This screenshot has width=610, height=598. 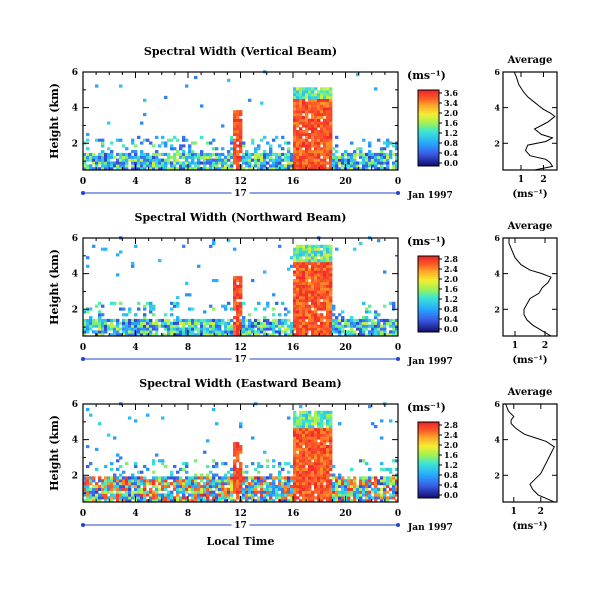 I want to click on colorbar-tick-label: 0.8, so click(x=451, y=309).